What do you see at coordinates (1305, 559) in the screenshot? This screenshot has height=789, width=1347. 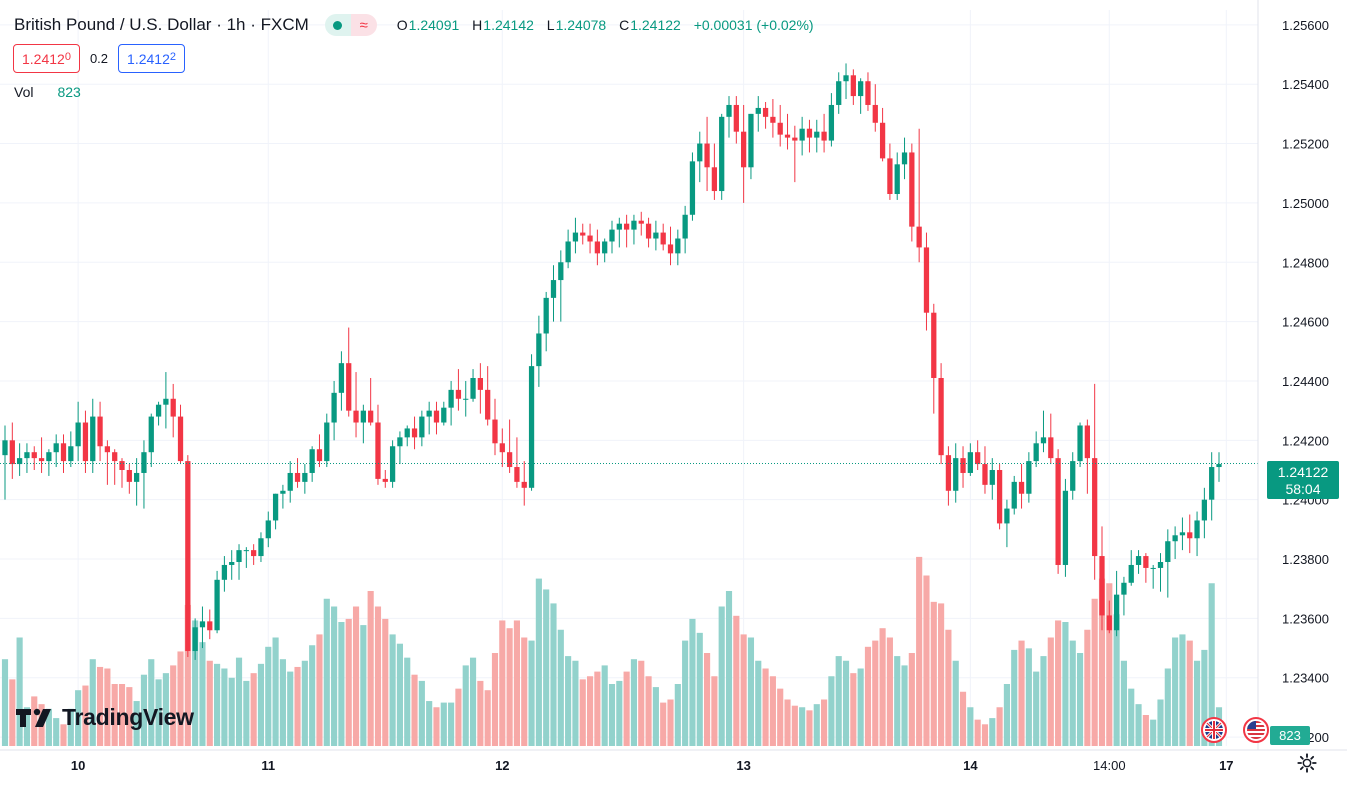 I see `price-tick-label: 1.23800` at bounding box center [1305, 559].